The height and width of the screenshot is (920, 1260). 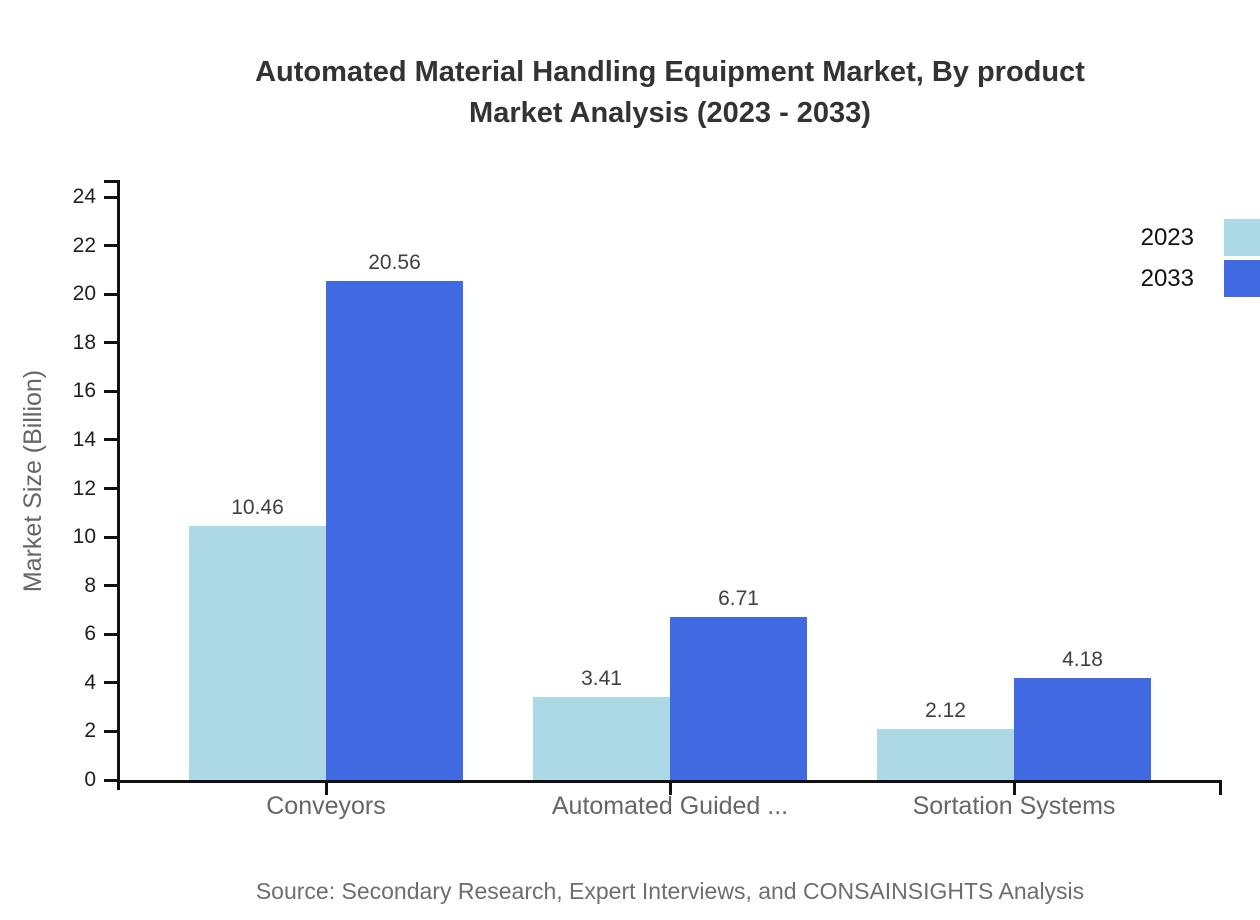 What do you see at coordinates (90, 779) in the screenshot?
I see `y-tick-label: 0` at bounding box center [90, 779].